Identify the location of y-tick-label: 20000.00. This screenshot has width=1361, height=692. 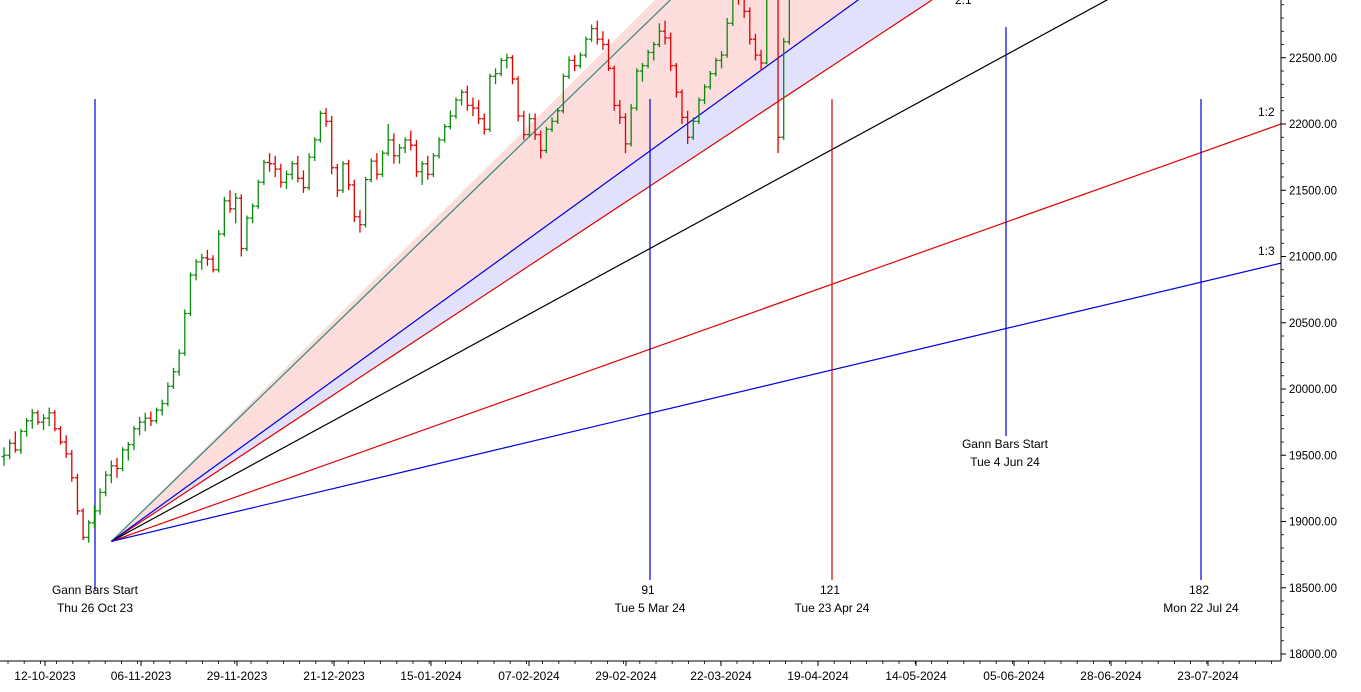
(1313, 390).